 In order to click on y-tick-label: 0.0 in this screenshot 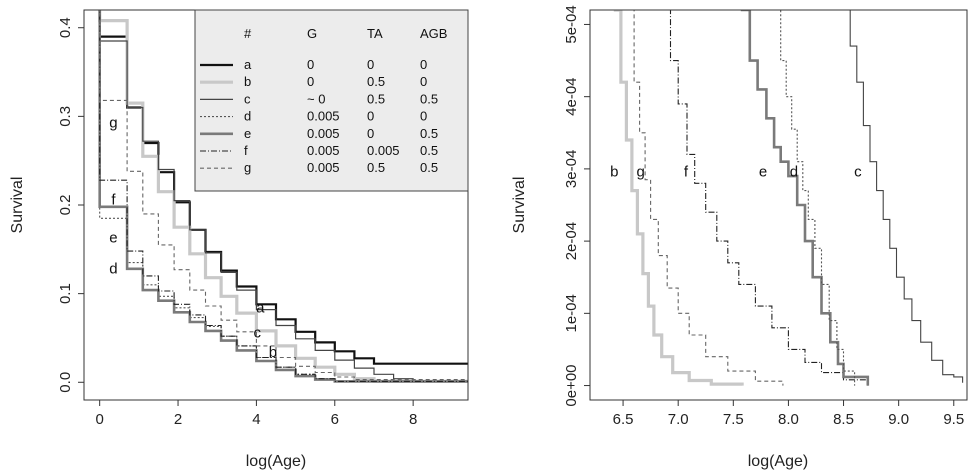, I will do `click(65, 382)`.